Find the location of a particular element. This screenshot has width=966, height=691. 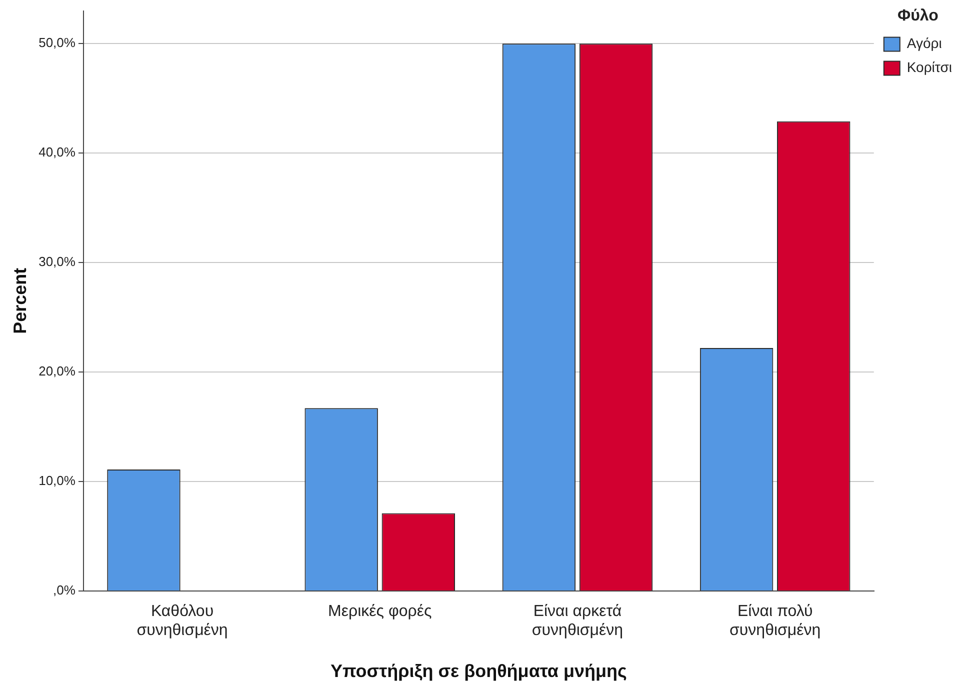

category-label: Μερικές φορές is located at coordinates (380, 611).